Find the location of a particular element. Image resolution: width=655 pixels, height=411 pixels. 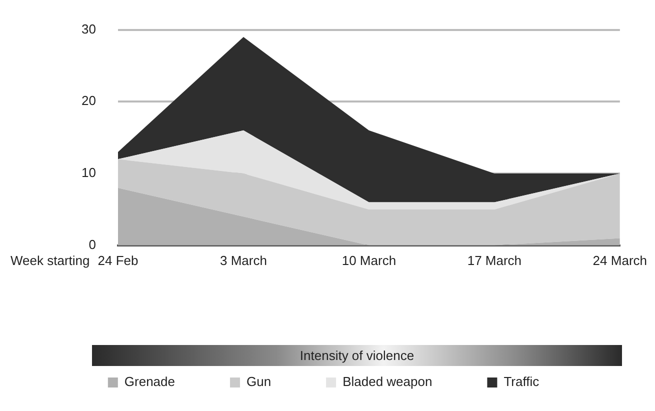

x-tick-label: 24 March is located at coordinates (620, 260).